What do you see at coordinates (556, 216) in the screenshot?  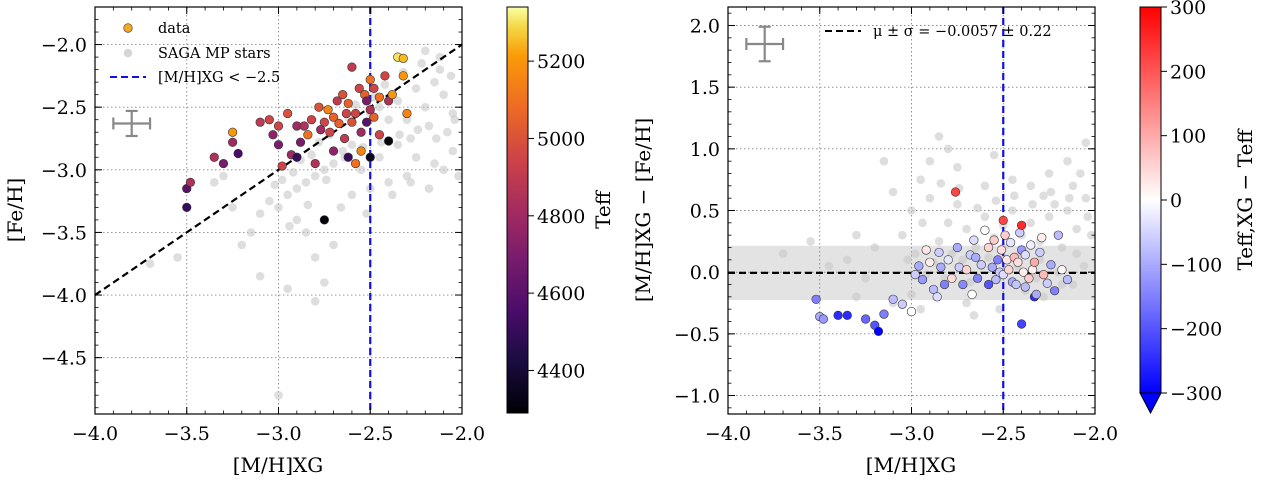 I see `teff-colorbar-ticks: 4400 4600 4800 5000 5200` at bounding box center [556, 216].